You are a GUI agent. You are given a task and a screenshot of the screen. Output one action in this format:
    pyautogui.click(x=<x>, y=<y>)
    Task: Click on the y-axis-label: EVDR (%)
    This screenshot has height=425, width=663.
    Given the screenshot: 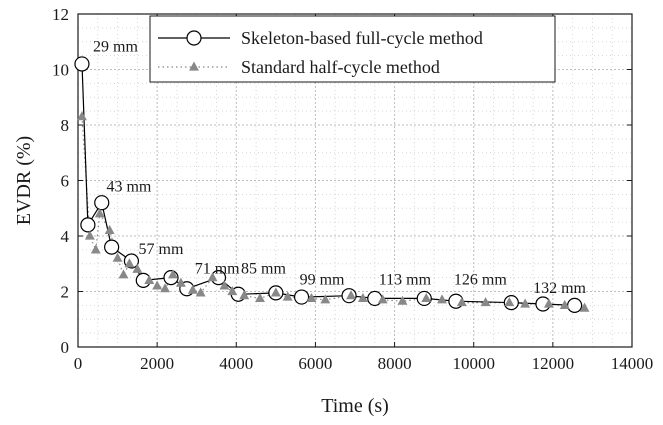 What is the action you would take?
    pyautogui.click(x=24, y=180)
    